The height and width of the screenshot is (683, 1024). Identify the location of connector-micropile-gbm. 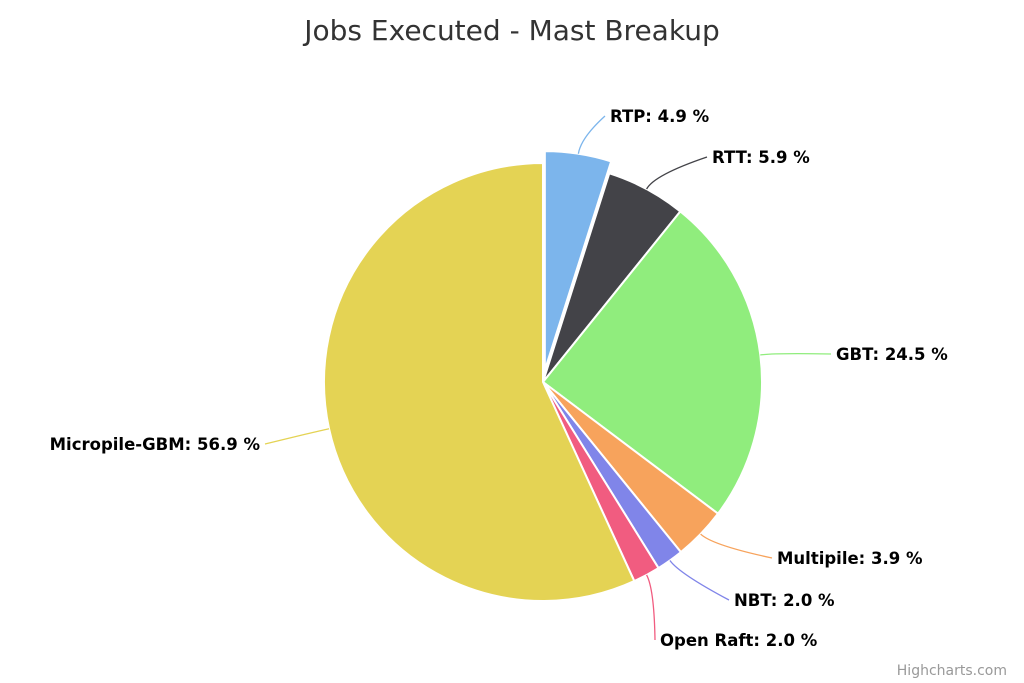
(297, 436).